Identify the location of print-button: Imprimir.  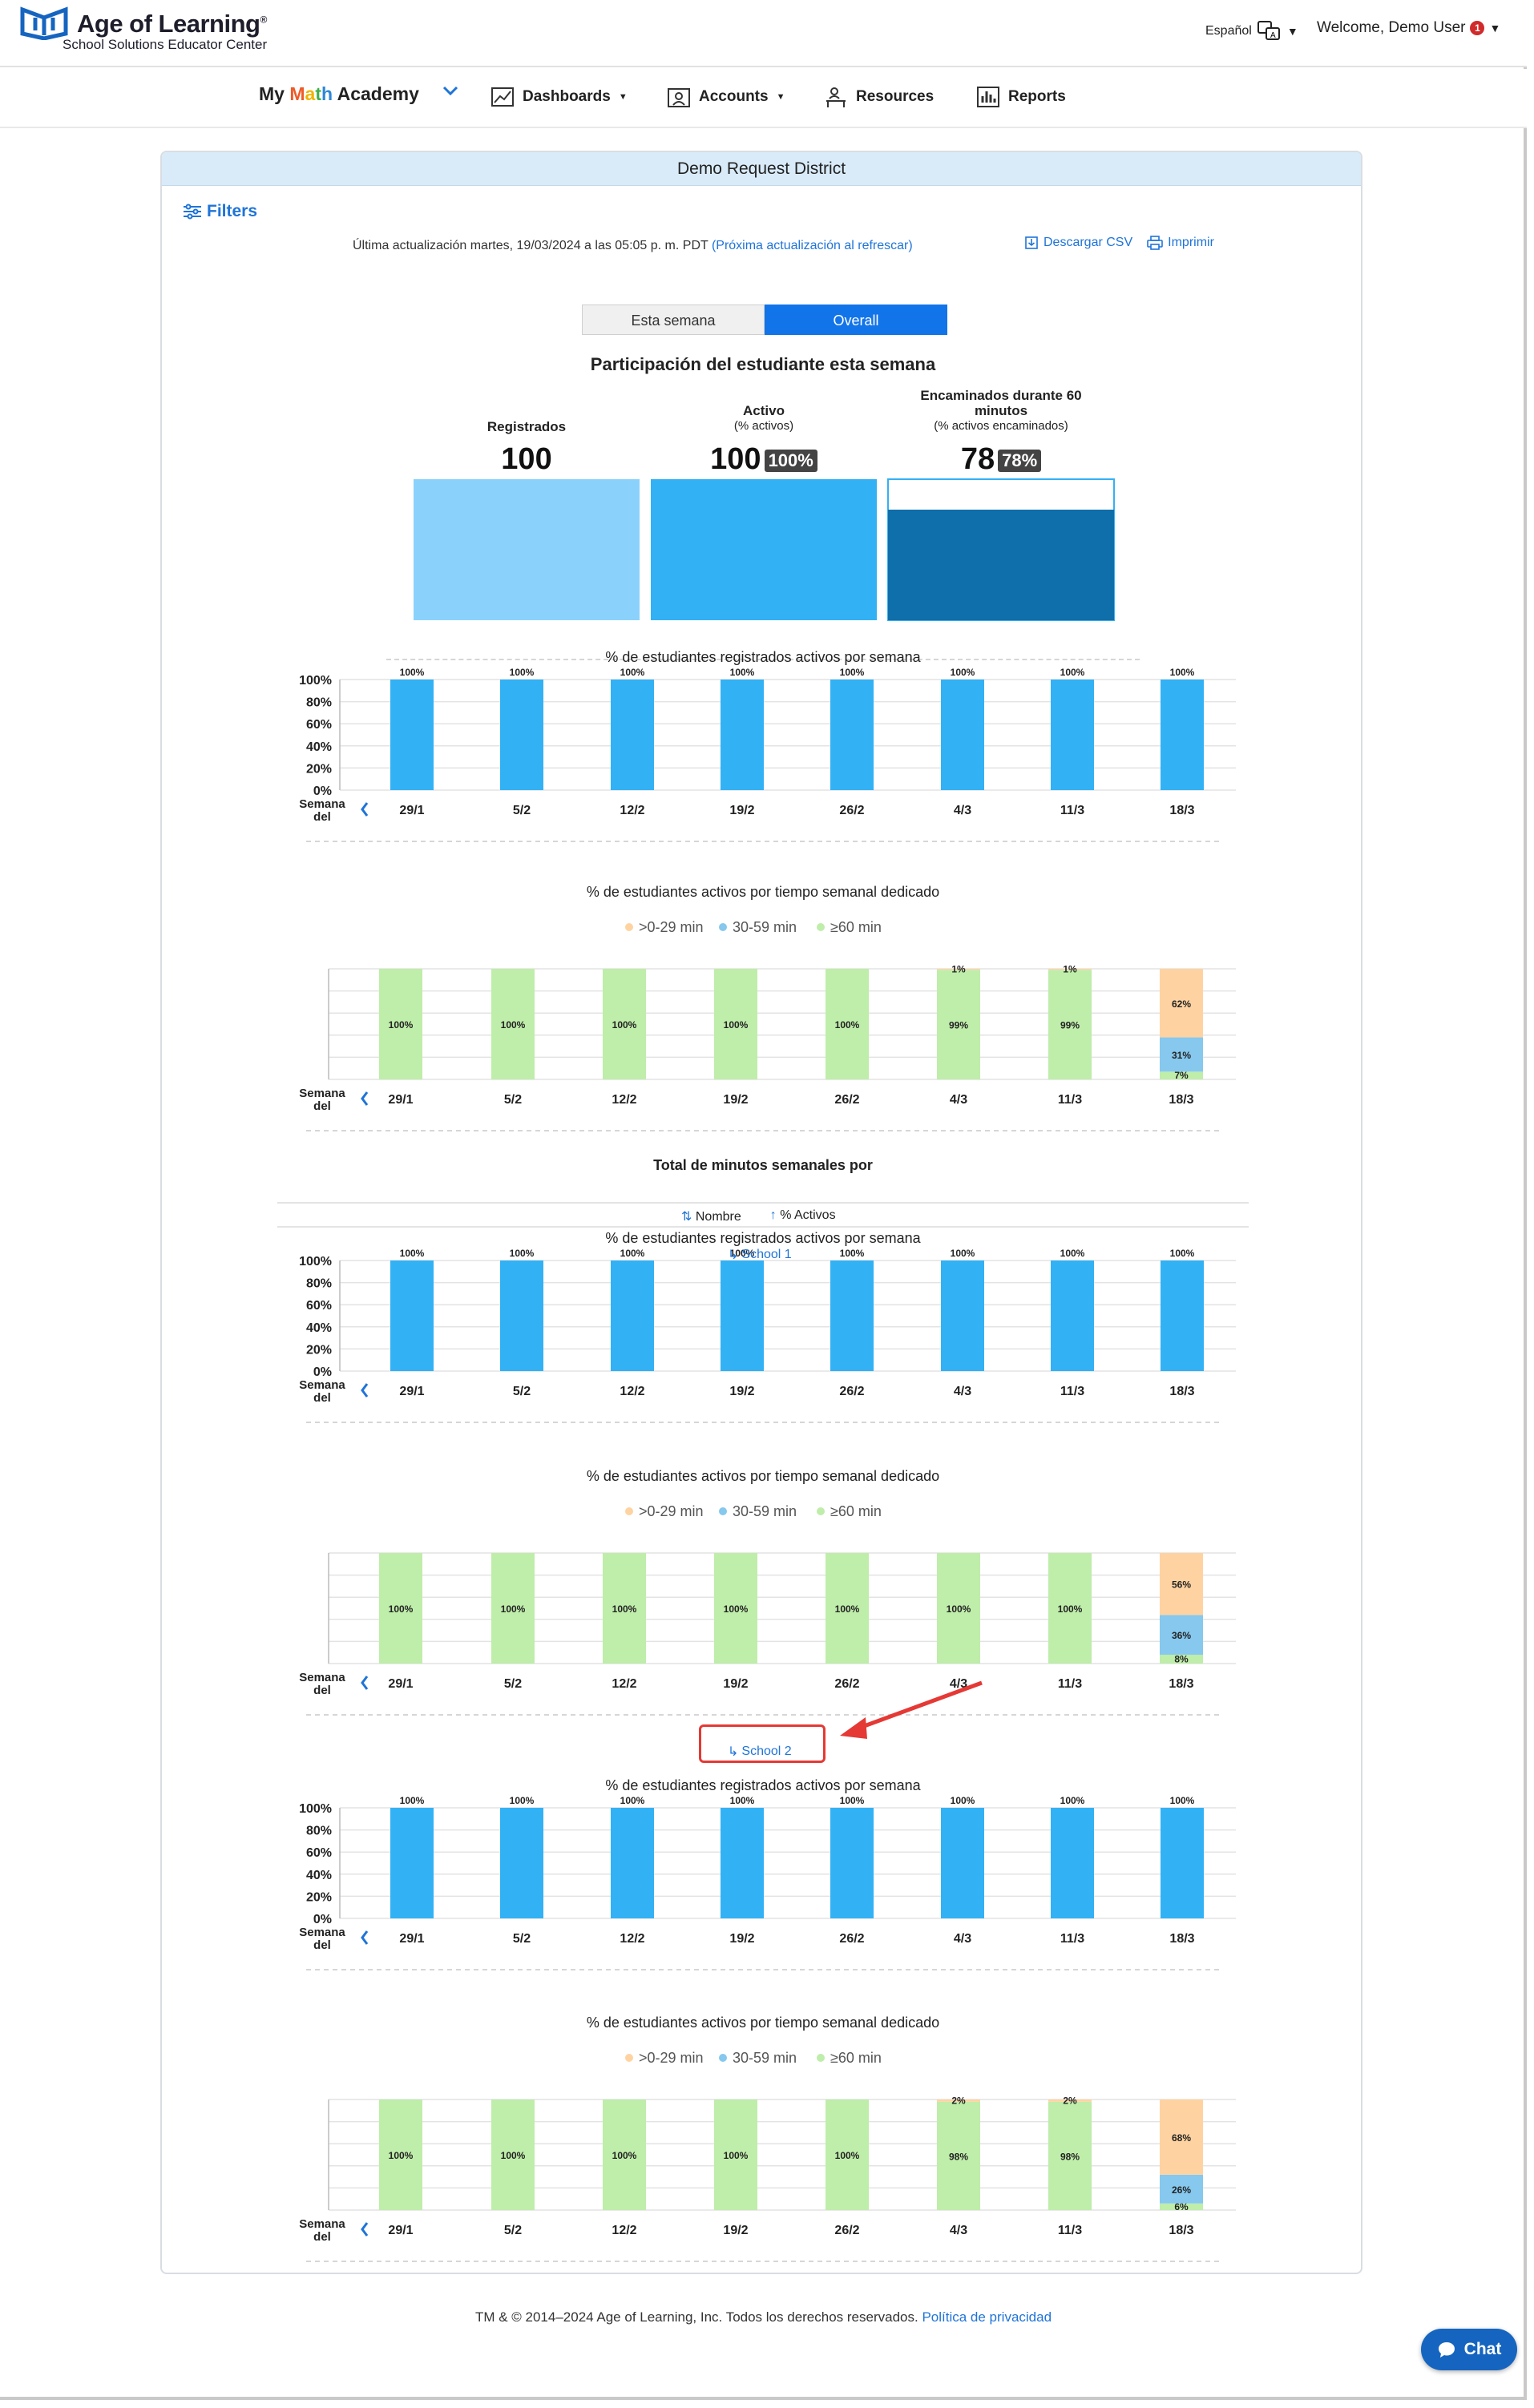
(1180, 243).